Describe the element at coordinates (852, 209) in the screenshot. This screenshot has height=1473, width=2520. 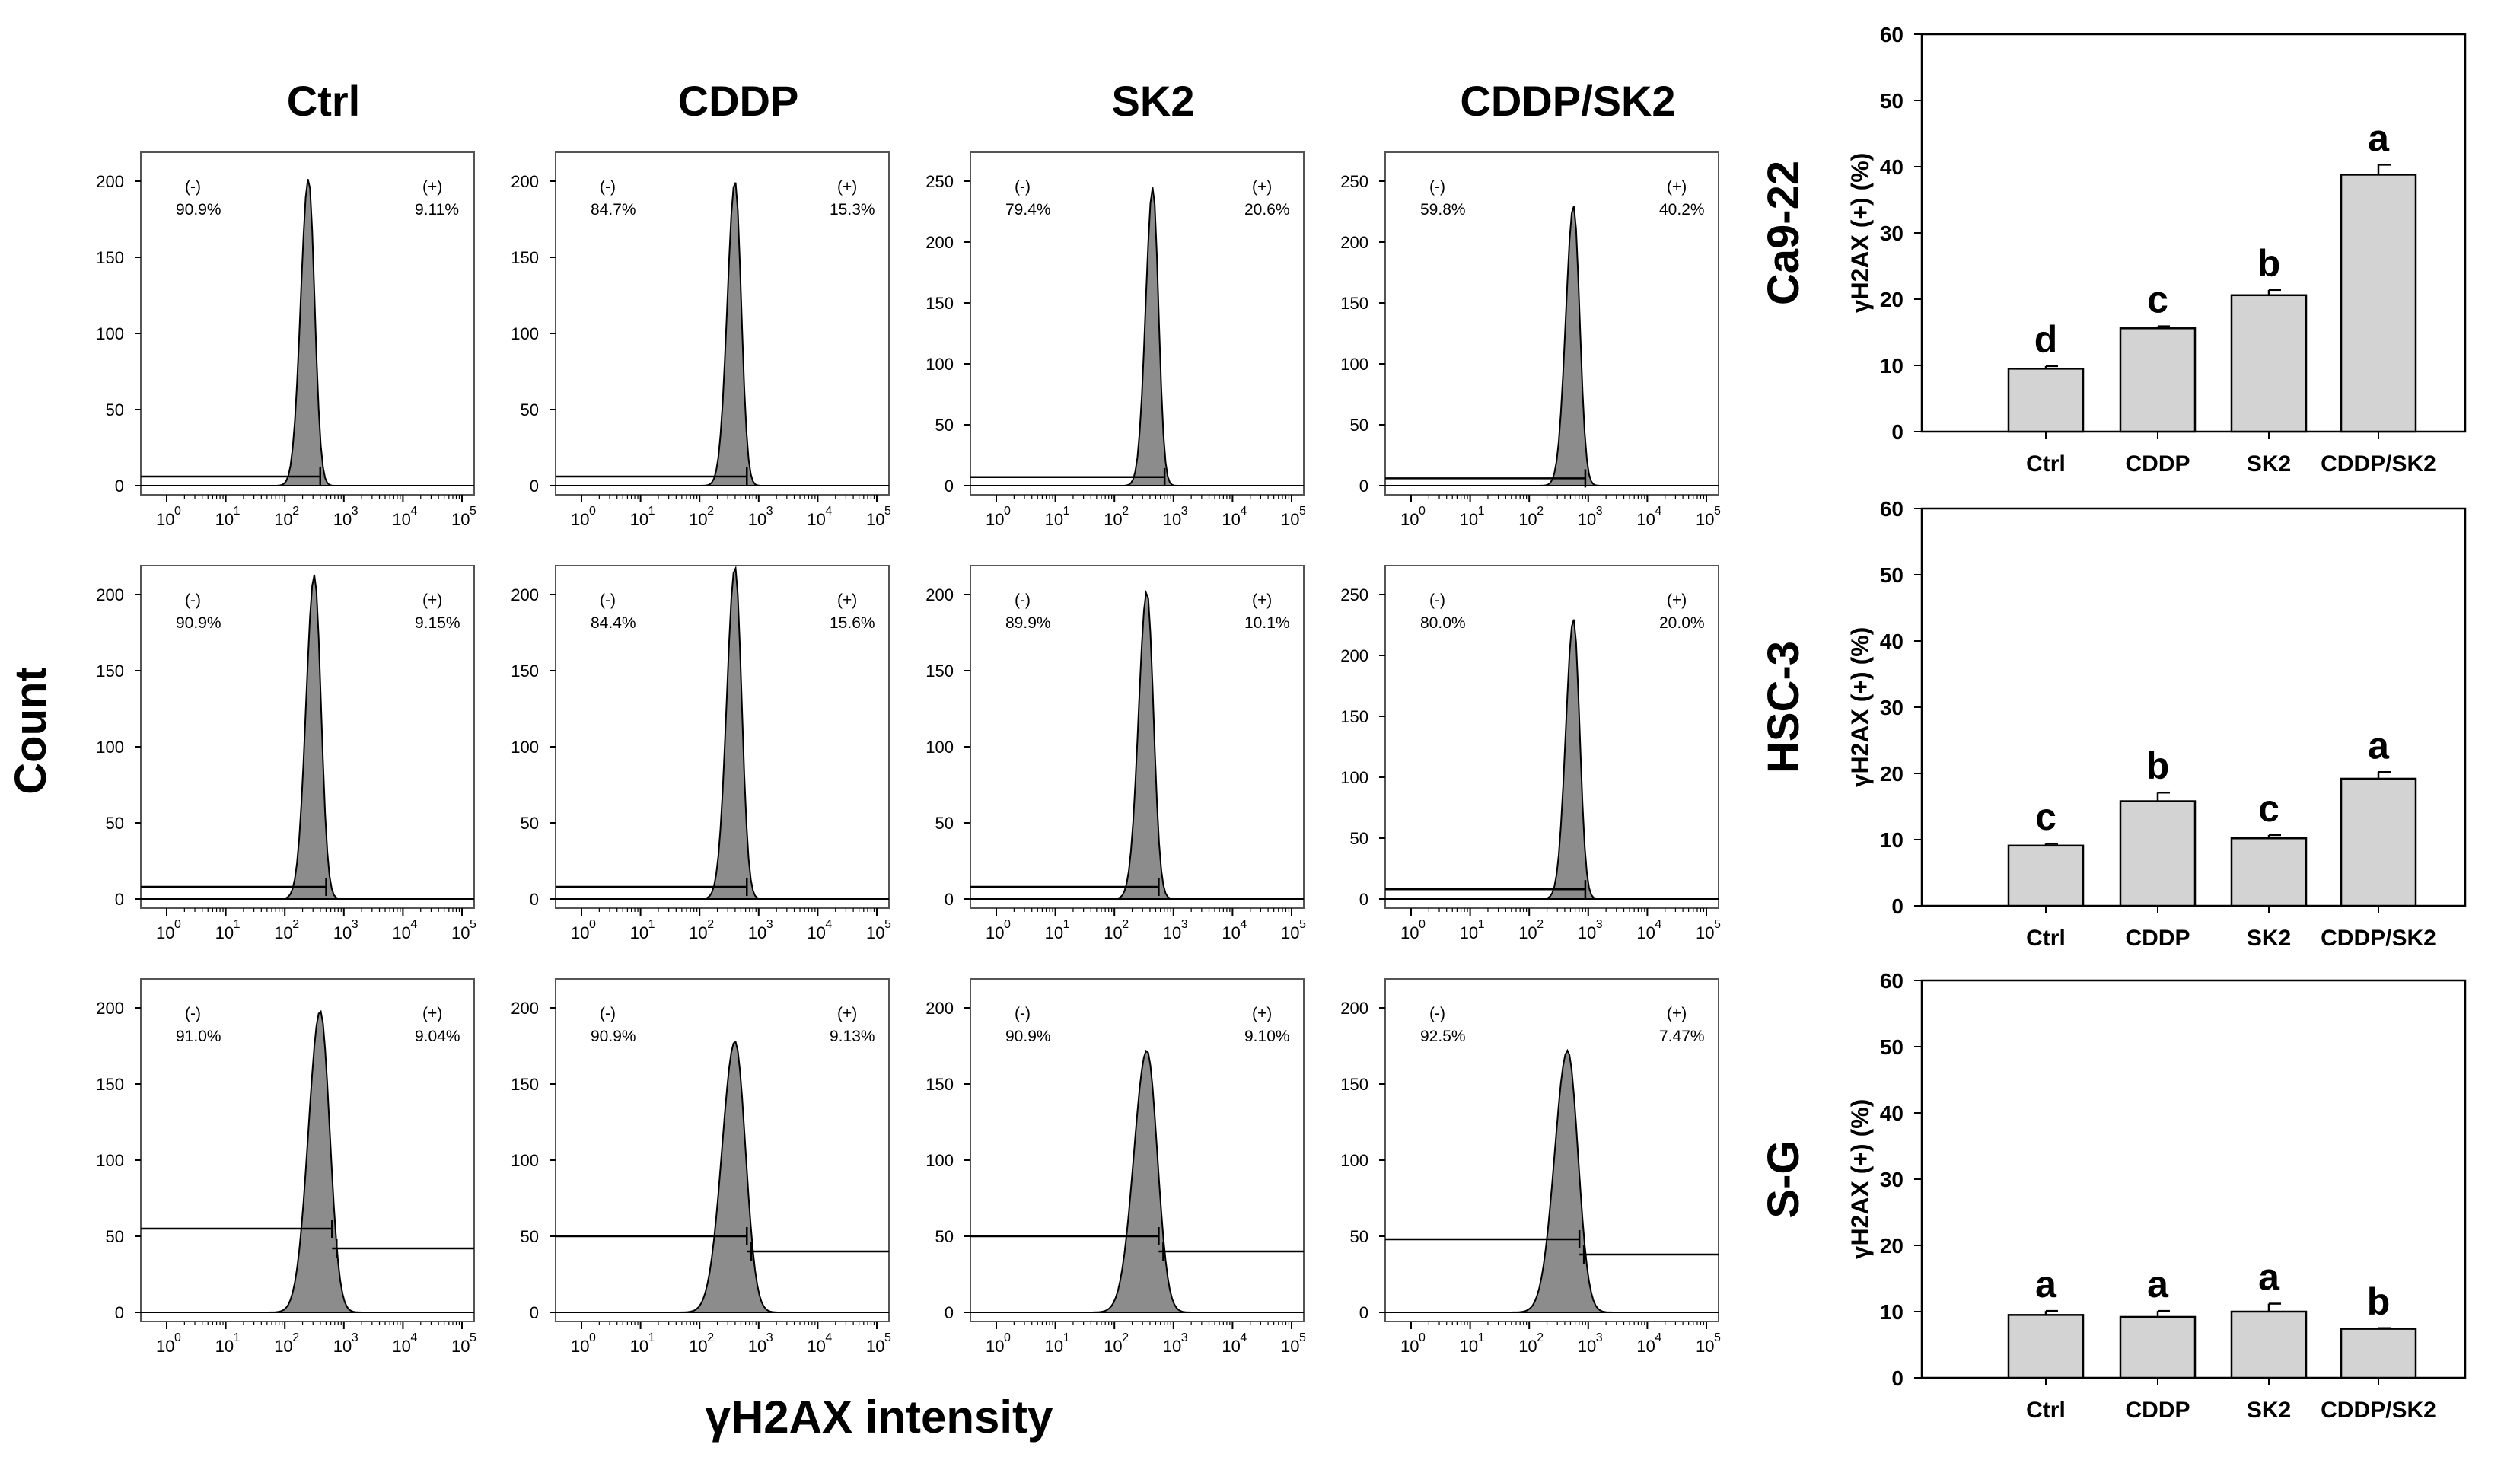
I see `pos-percent: 15.3%` at that location.